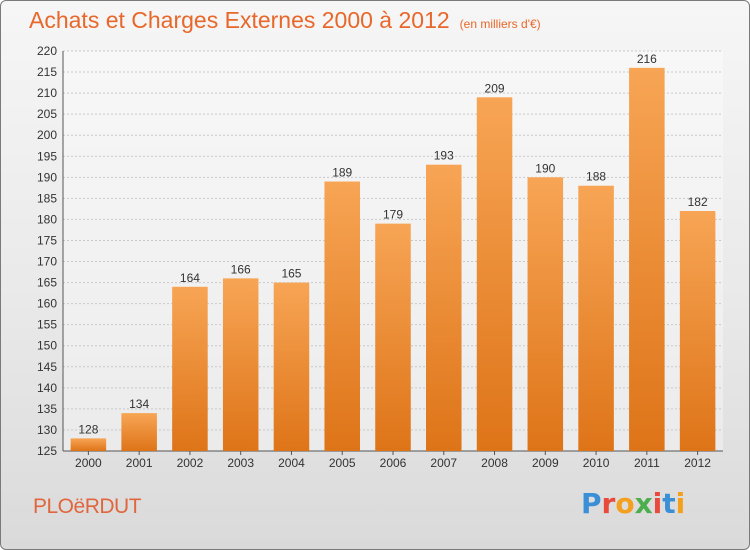 The image size is (750, 550). What do you see at coordinates (342, 463) in the screenshot?
I see `x-tick-label: 2005` at bounding box center [342, 463].